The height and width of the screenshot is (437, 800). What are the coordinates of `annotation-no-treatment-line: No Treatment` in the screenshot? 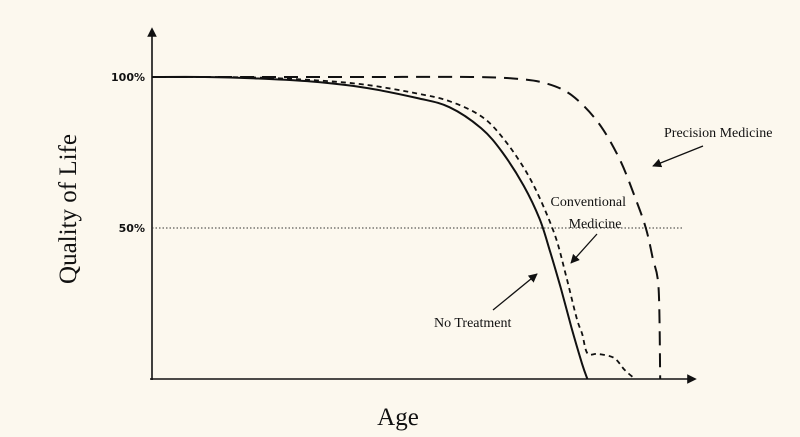 It's located at (473, 323).